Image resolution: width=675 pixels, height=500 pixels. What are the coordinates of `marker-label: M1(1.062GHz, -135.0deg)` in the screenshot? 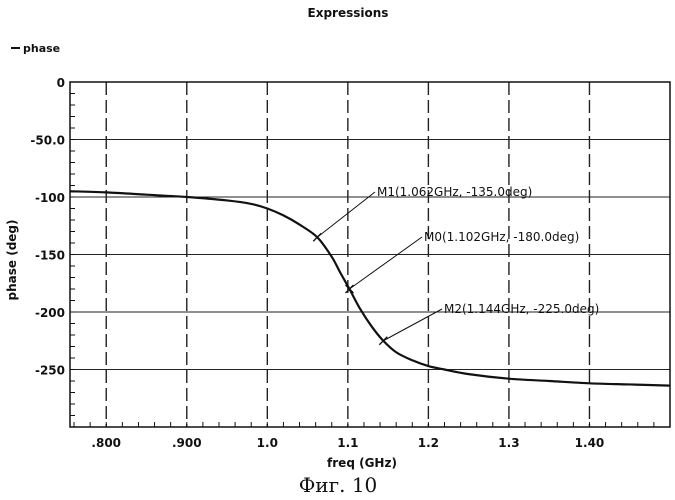 It's located at (454, 192).